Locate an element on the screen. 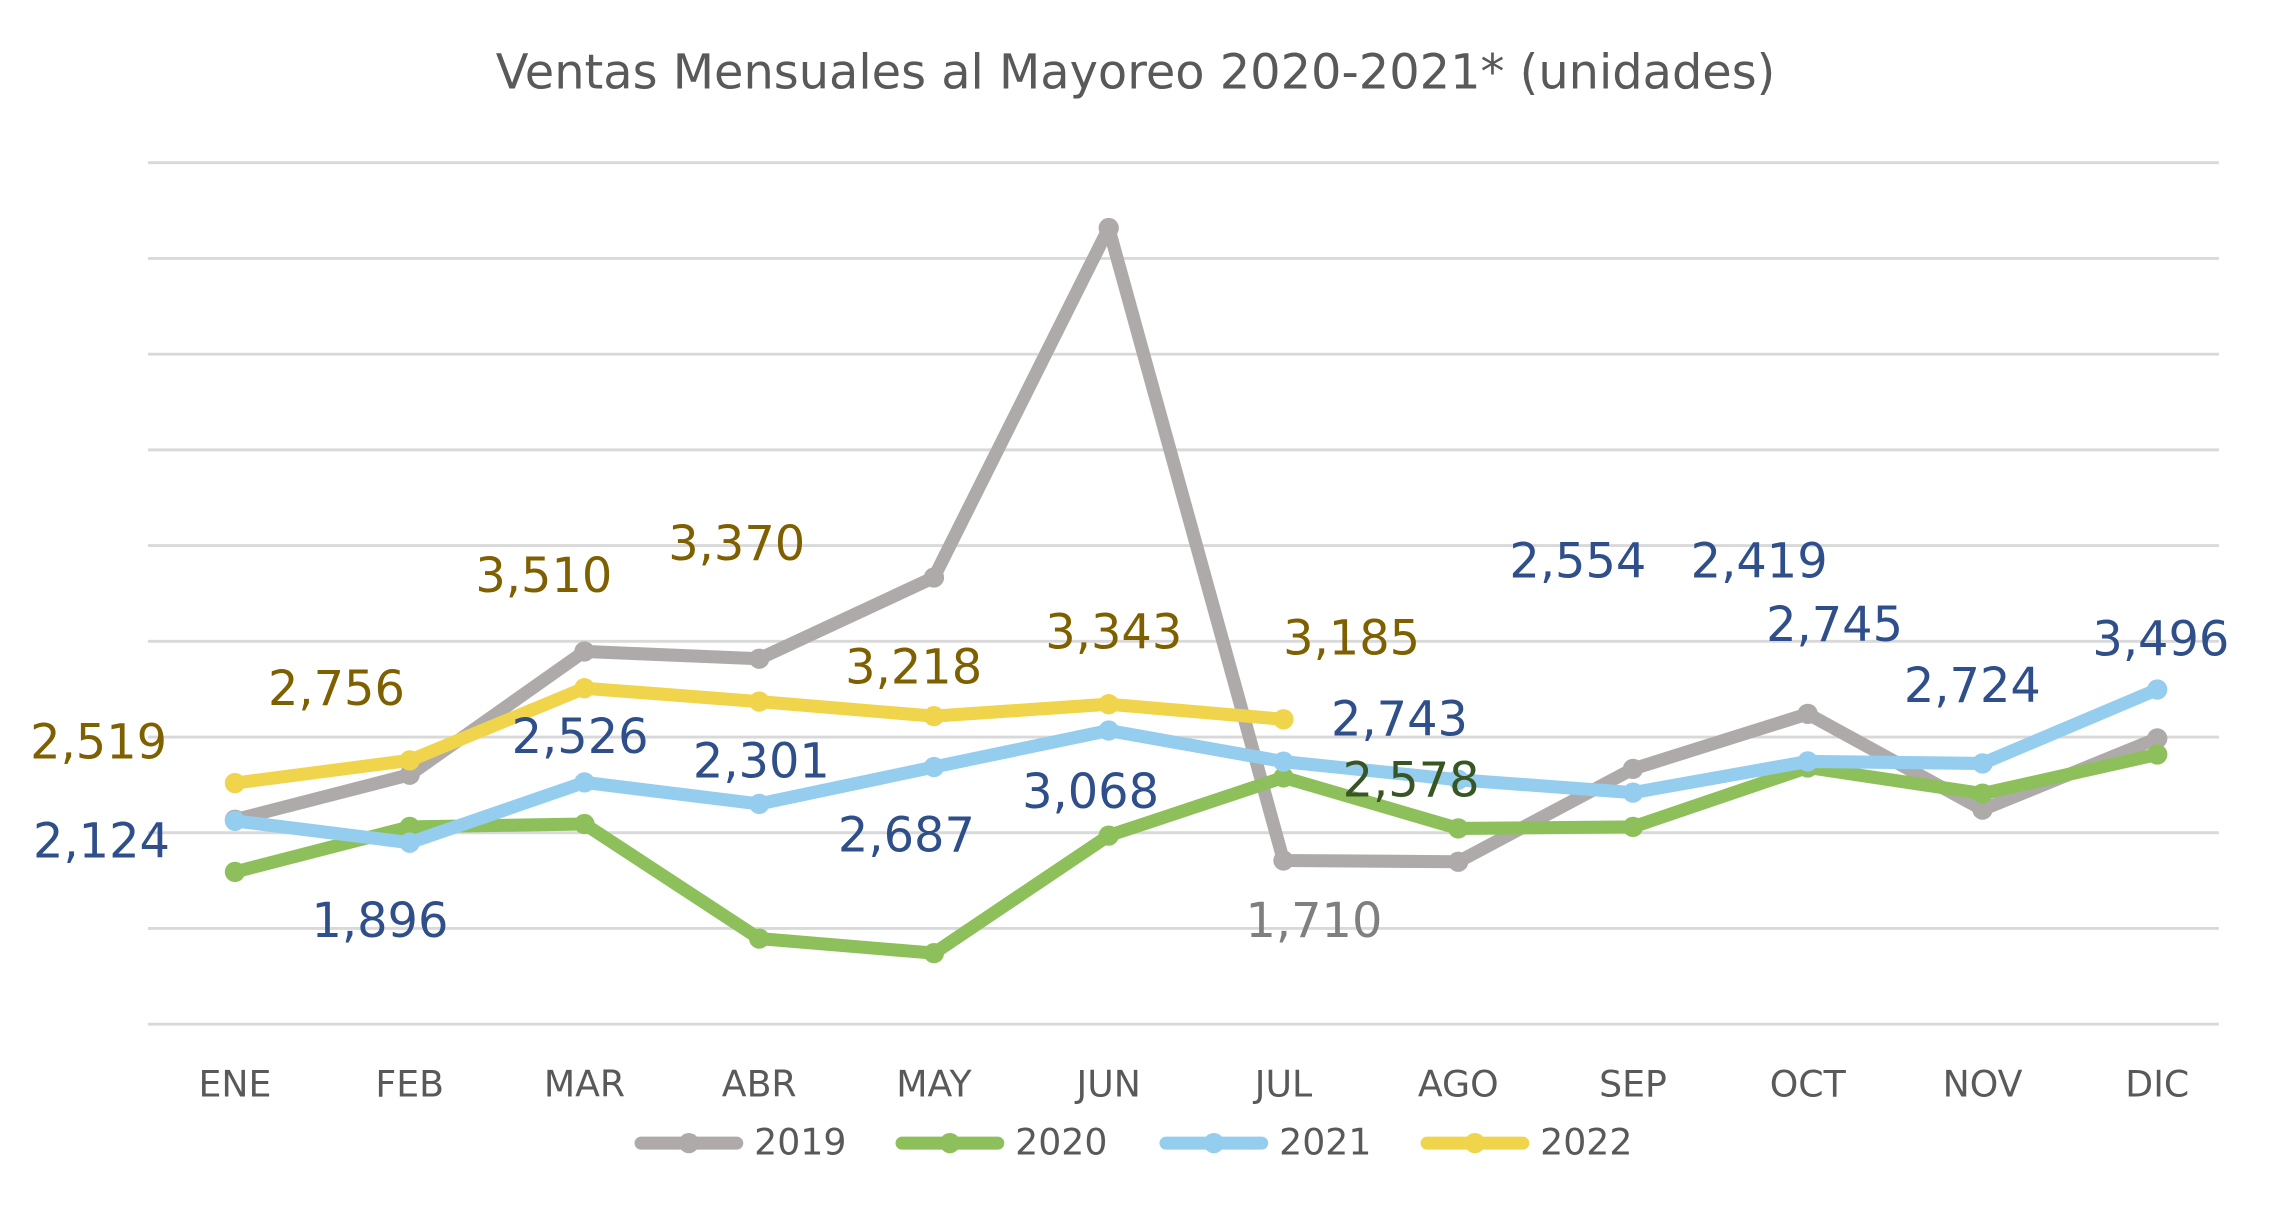 This screenshot has width=2274, height=1213. x-tick-label: MAR is located at coordinates (584, 1084).